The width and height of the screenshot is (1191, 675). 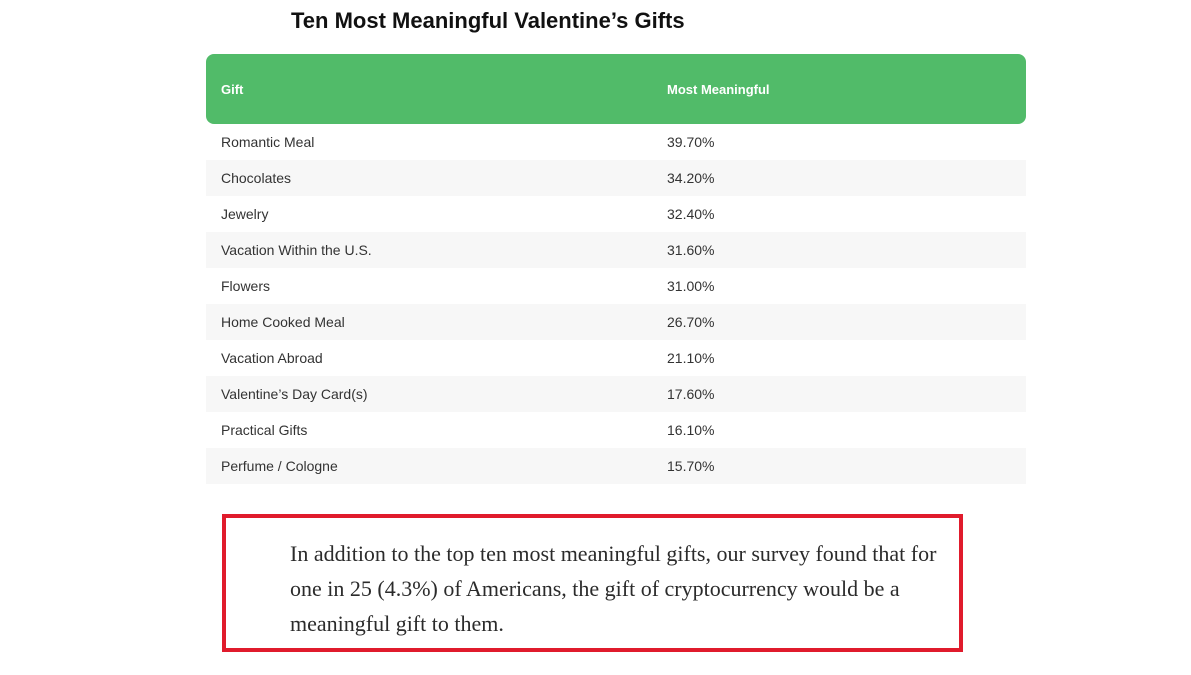 What do you see at coordinates (691, 358) in the screenshot?
I see `percent-cell: 21.10%` at bounding box center [691, 358].